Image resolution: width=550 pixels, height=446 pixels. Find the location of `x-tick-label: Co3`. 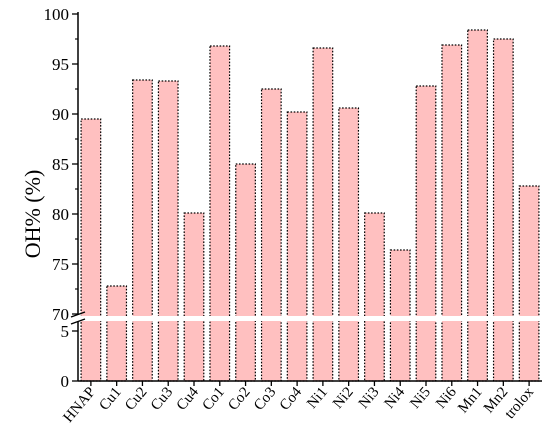

x-tick-label: Co3 is located at coordinates (265, 398).